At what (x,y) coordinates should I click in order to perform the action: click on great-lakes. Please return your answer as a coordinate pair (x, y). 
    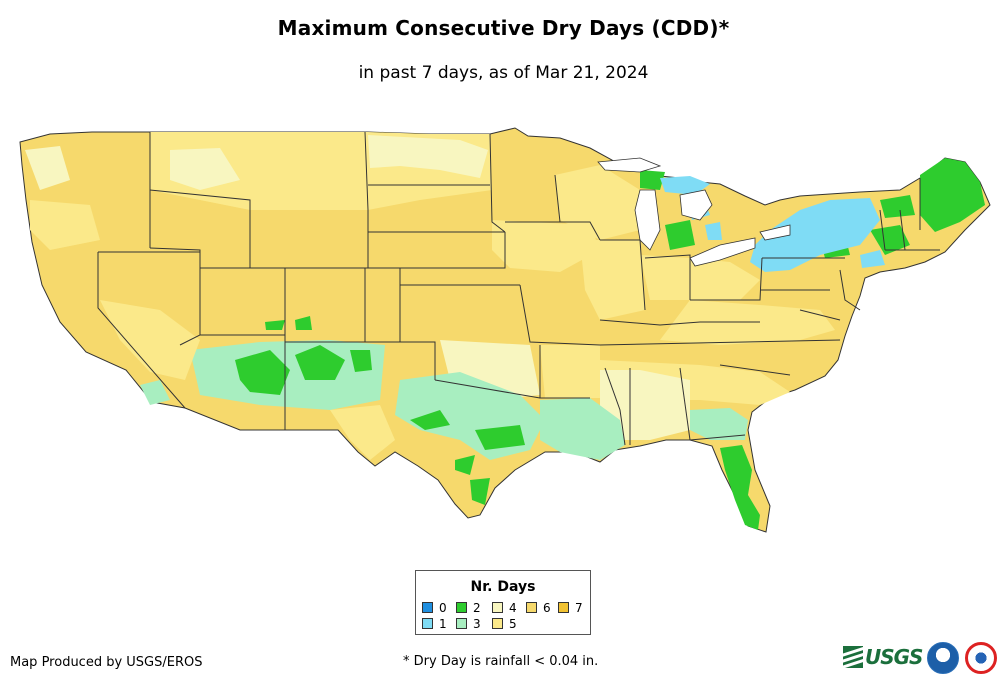
    Looking at the image, I should click on (694, 212).